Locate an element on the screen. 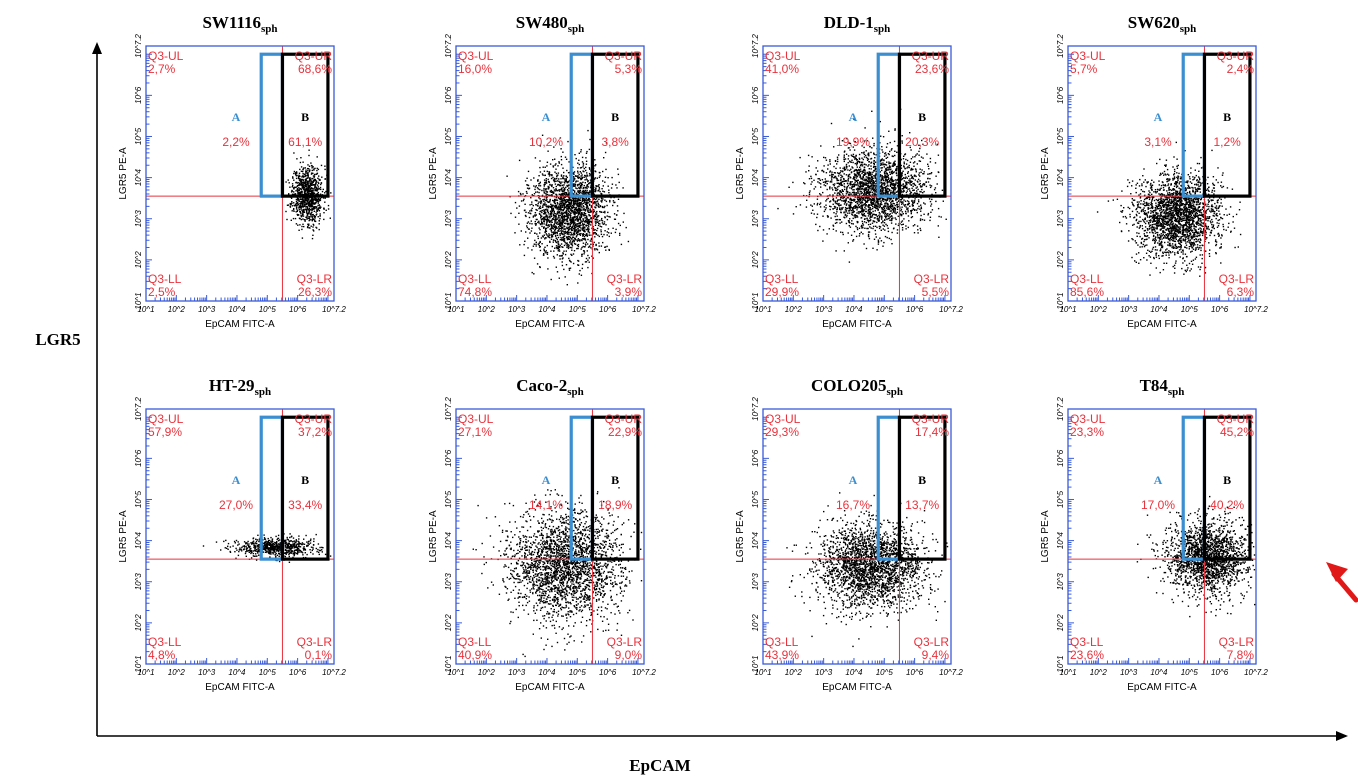 The image size is (1358, 779). event-dots is located at coordinates (862, 185).